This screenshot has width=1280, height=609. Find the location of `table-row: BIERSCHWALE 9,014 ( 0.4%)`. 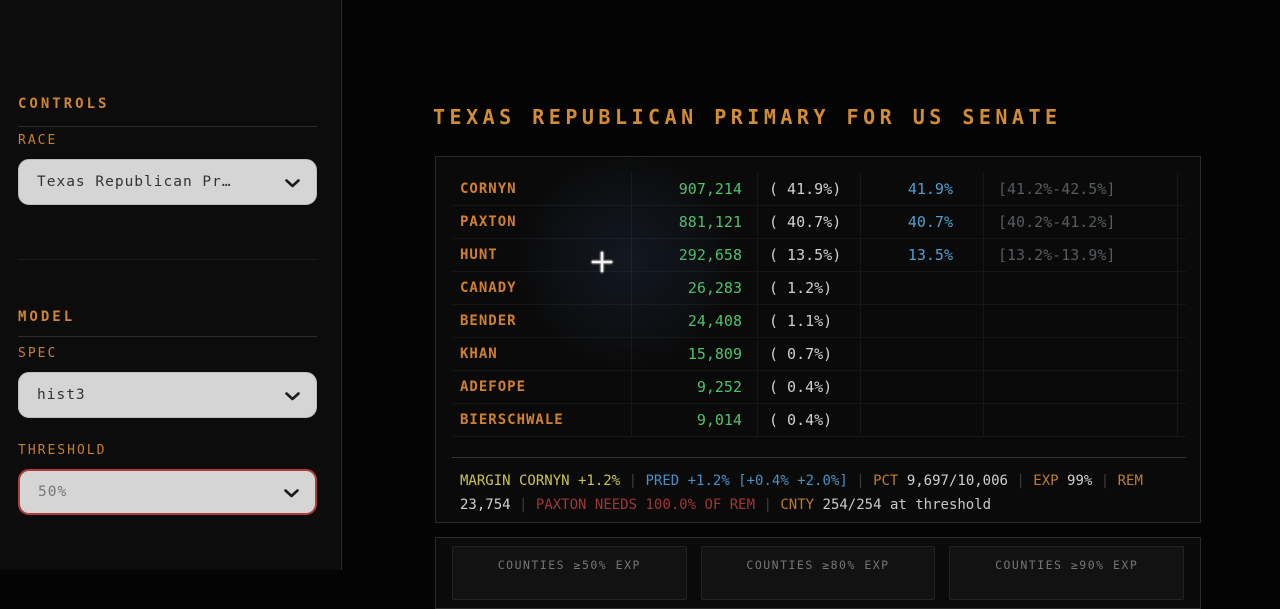

table-row: BIERSCHWALE 9,014 ( 0.4%) is located at coordinates (819, 420).